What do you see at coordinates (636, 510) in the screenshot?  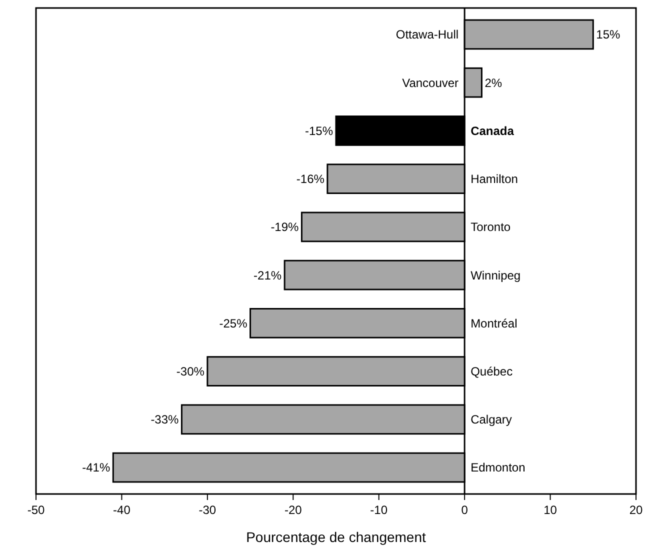 I see `x-tick-label: 20` at bounding box center [636, 510].